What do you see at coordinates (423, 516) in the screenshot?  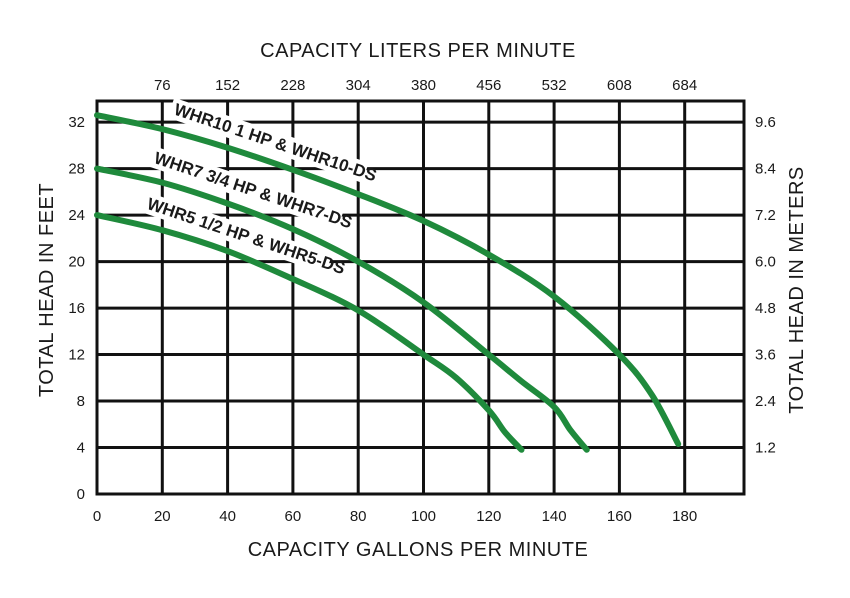 I see `x-tick-label: 100` at bounding box center [423, 516].